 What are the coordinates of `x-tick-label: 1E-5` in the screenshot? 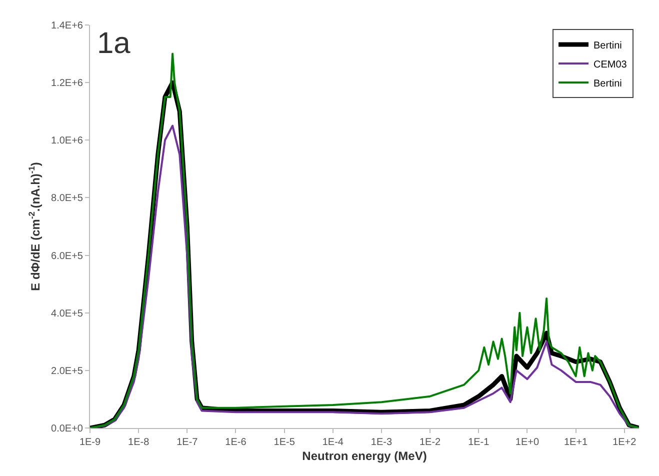 It's located at (285, 442).